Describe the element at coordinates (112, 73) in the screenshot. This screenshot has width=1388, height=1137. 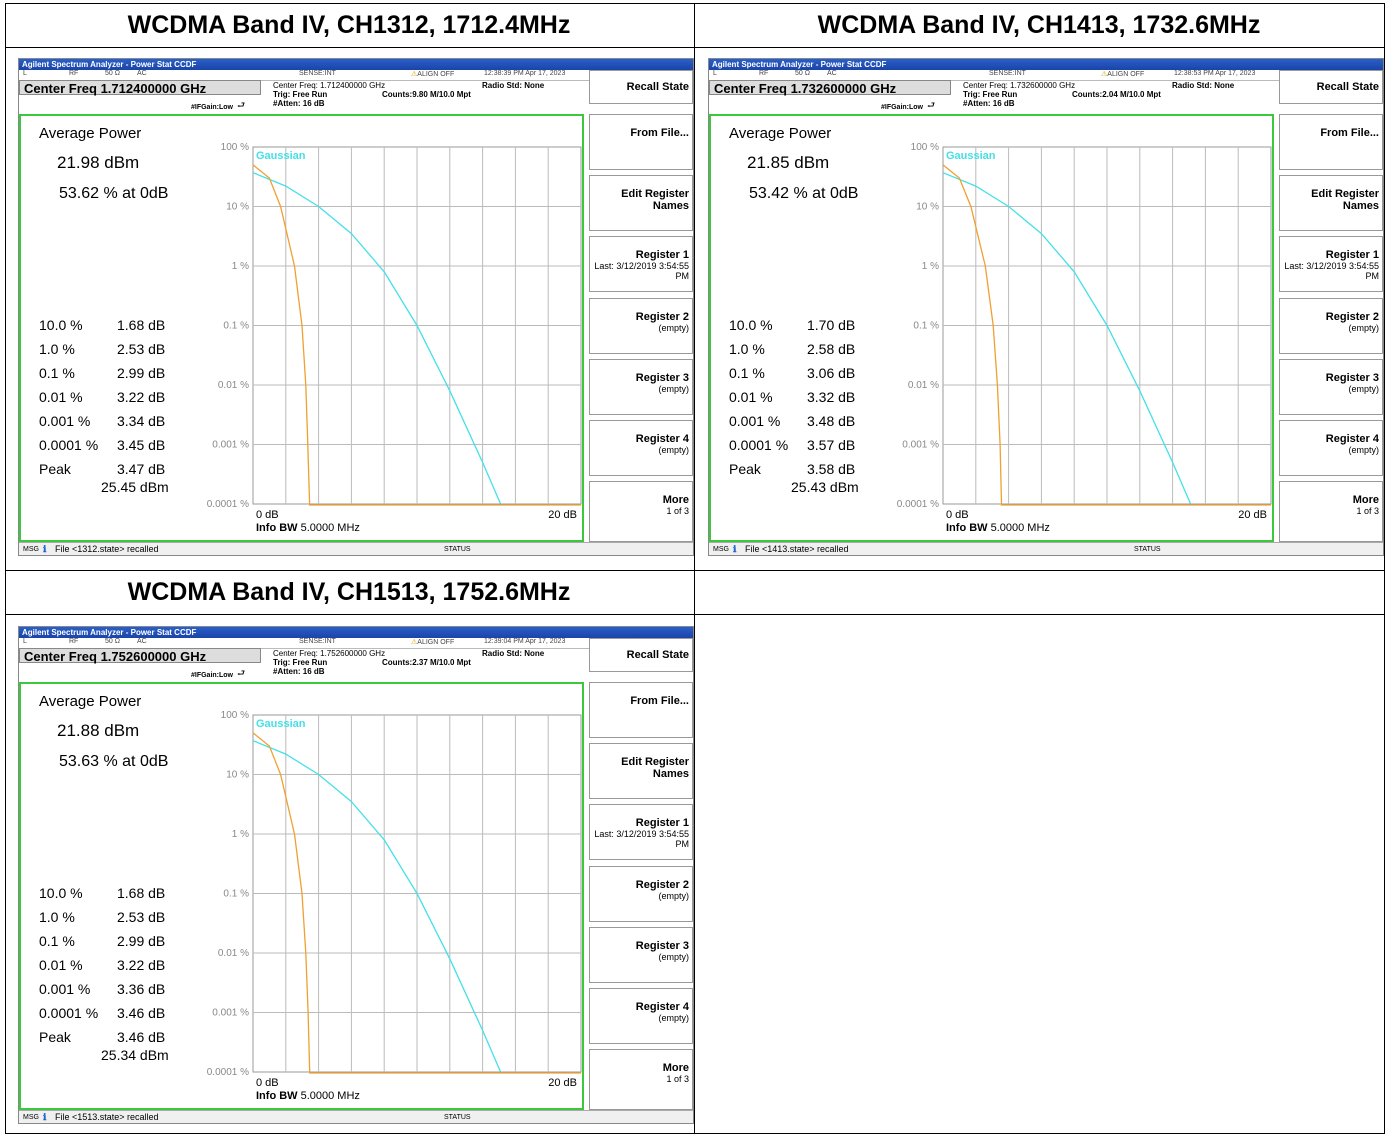
I see `impedance-indicator: 50 Ω` at that location.